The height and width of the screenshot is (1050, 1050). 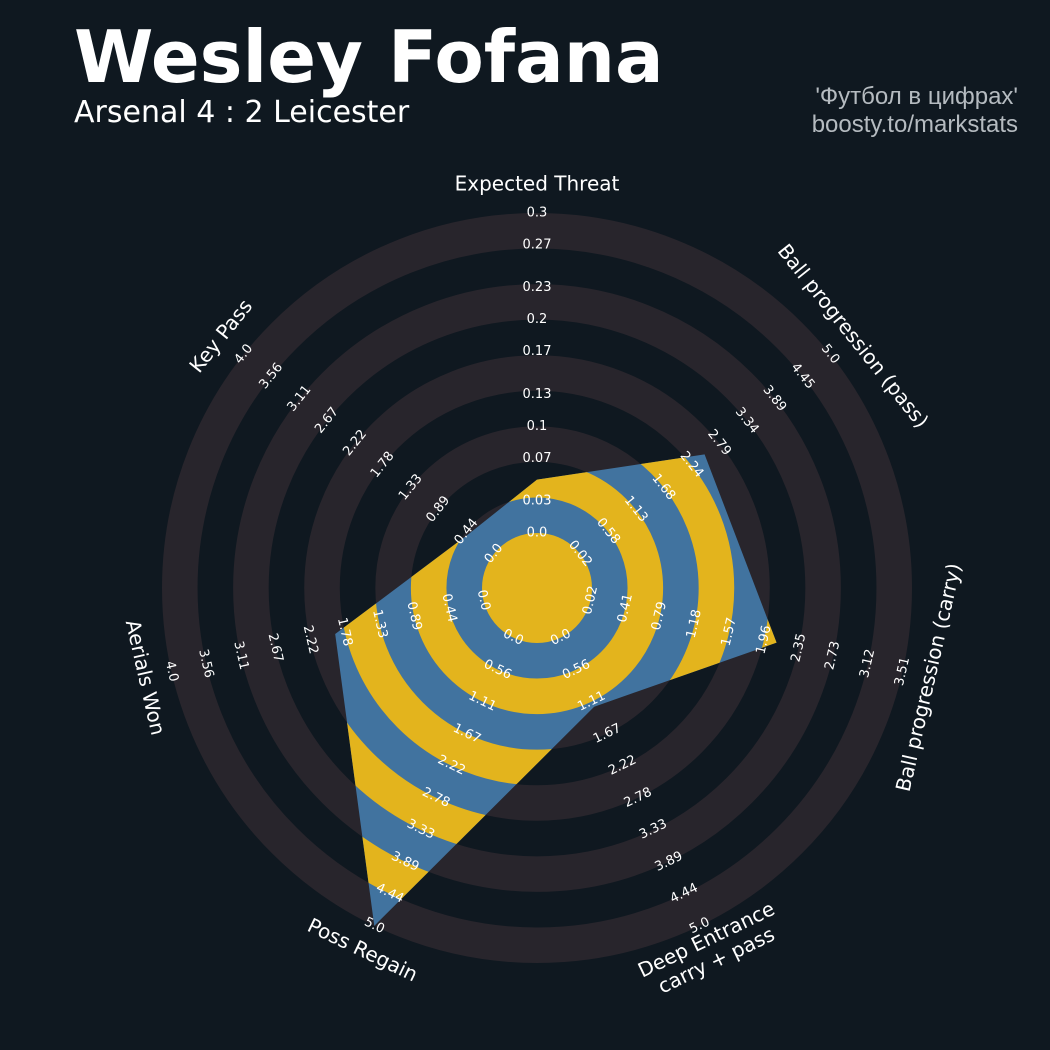 I want to click on tick-label: 2.22, so click(x=310, y=640).